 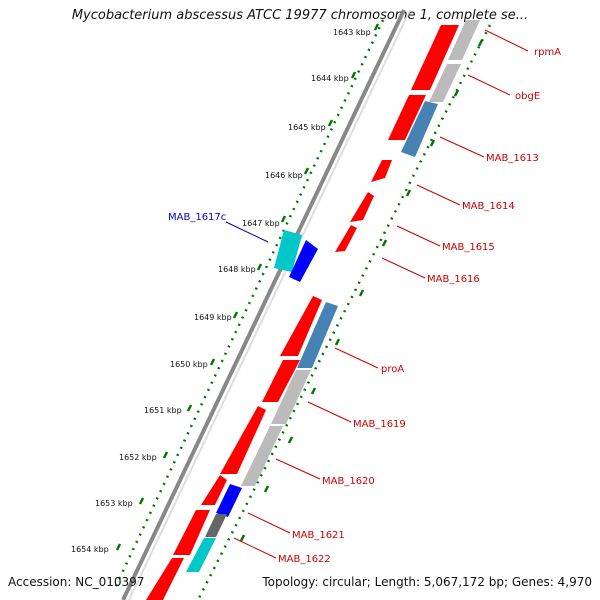 What do you see at coordinates (237, 269) in the screenshot?
I see `kbp-label: 1648 kbp` at bounding box center [237, 269].